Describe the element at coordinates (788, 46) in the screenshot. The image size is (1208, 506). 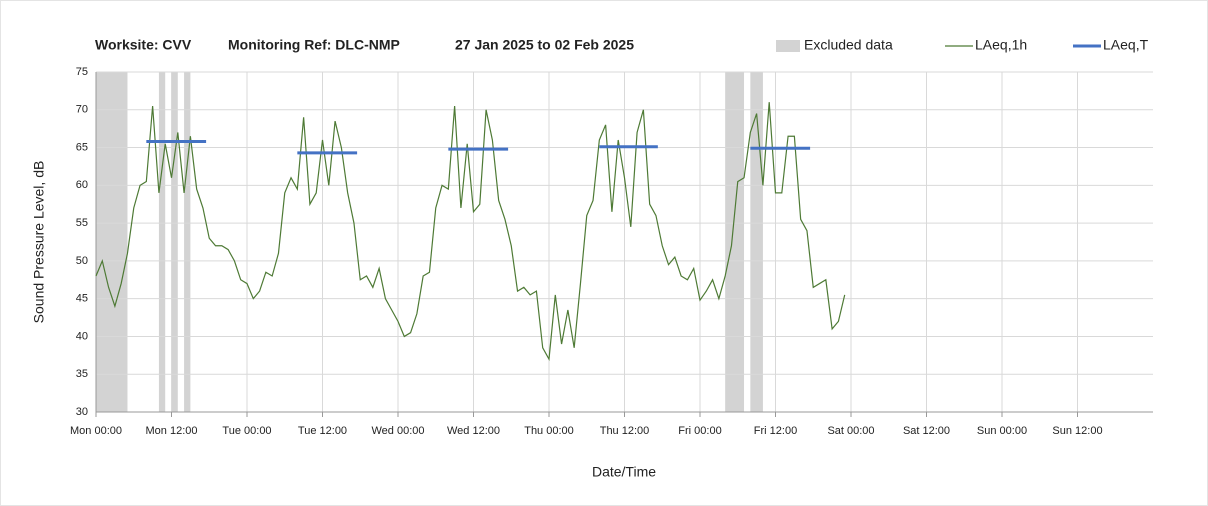
I see `legend-swatch` at that location.